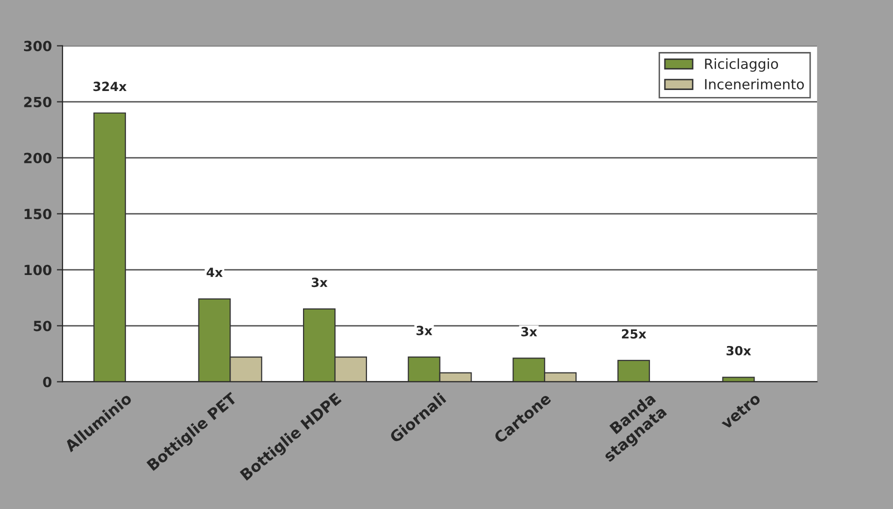  What do you see at coordinates (38, 102) in the screenshot?
I see `y-tick-label: 250` at bounding box center [38, 102].